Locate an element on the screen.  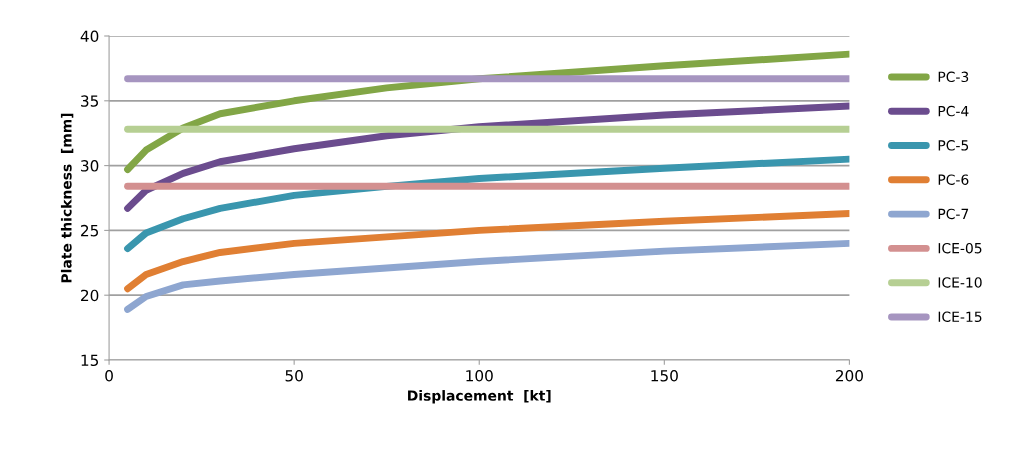
x-tick-label: 150 is located at coordinates (664, 375).